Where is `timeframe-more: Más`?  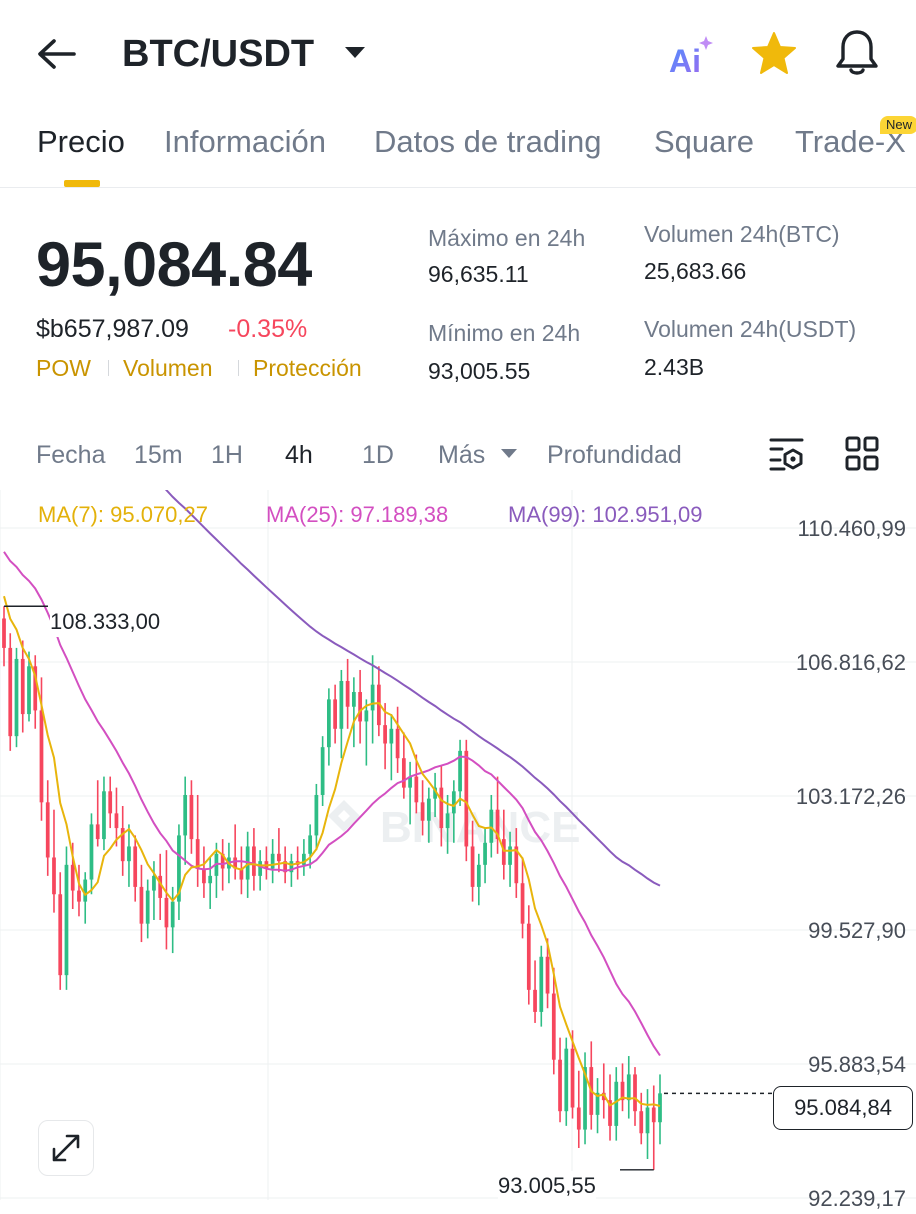 timeframe-more: Más is located at coordinates (480, 455).